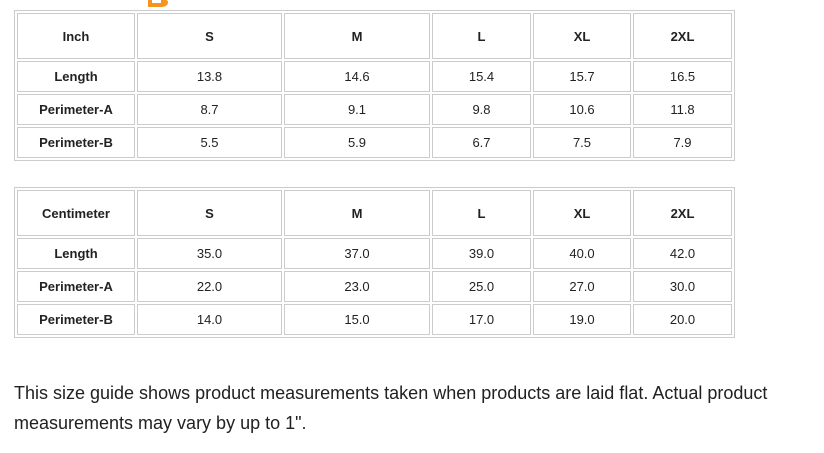 This screenshot has width=824, height=453. What do you see at coordinates (682, 76) in the screenshot?
I see `measurement-value-cell: 16.5` at bounding box center [682, 76].